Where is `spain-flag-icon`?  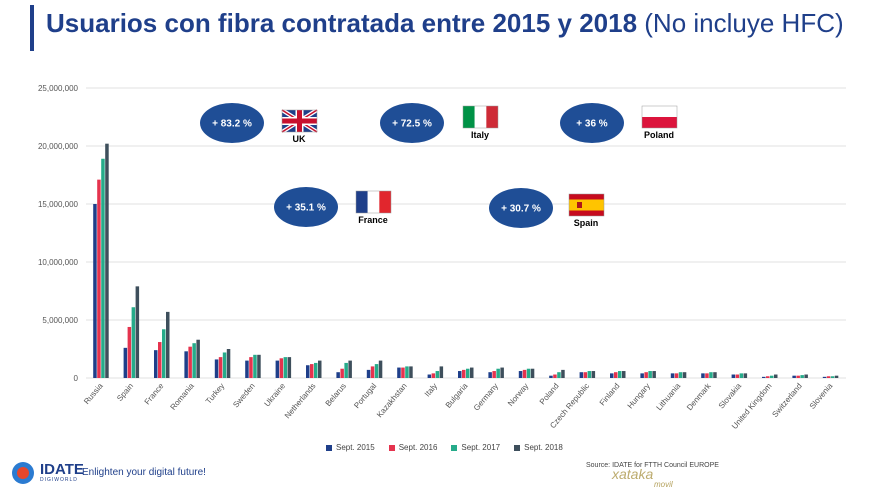
spain-flag-icon is located at coordinates (586, 205).